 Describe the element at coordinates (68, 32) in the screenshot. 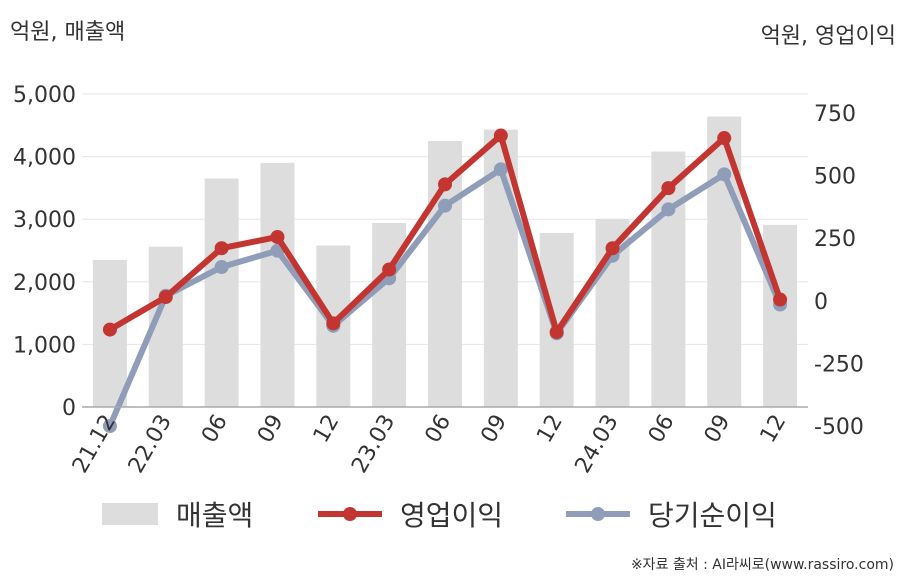

I see `left-axis-unit: 억원, 매출액` at that location.